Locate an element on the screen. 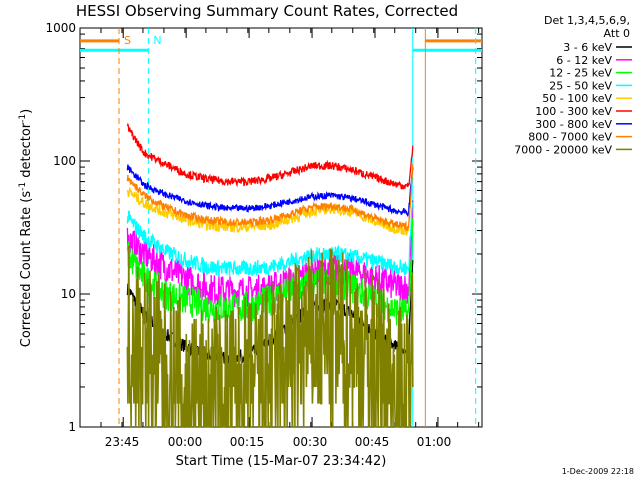  legend-header-1: Det 1,3,4,5,6,9, is located at coordinates (587, 20).